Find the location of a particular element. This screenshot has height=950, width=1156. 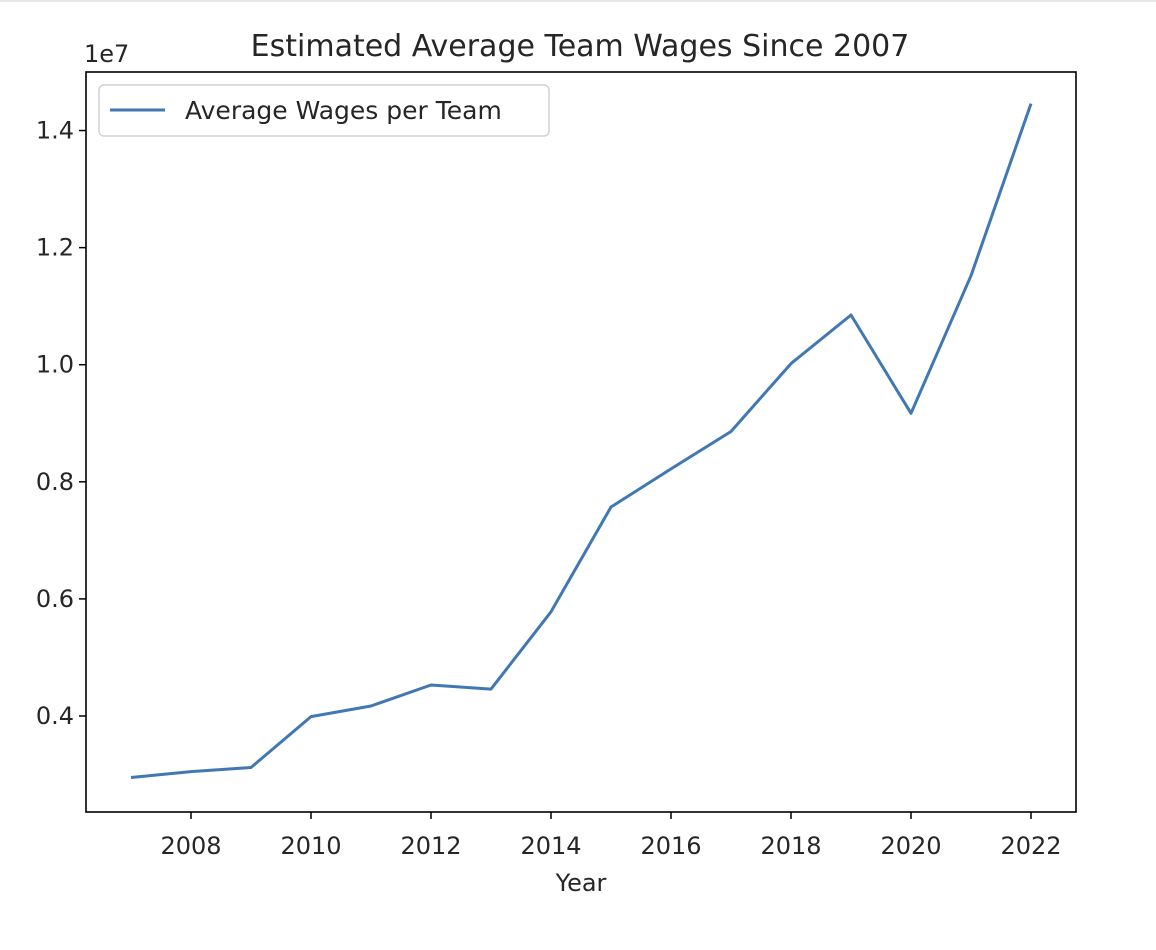

y-tick-label: 0.8 is located at coordinates (55, 482).